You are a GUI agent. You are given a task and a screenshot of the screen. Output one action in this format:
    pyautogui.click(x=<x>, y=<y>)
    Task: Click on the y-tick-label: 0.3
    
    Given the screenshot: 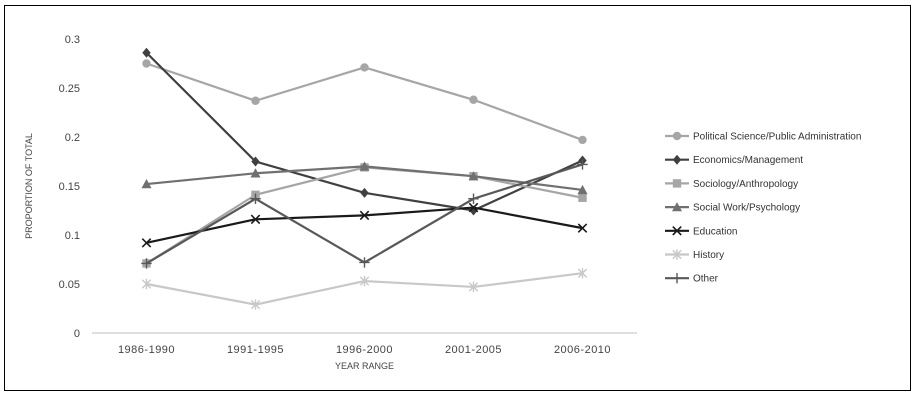 What is the action you would take?
    pyautogui.click(x=72, y=40)
    